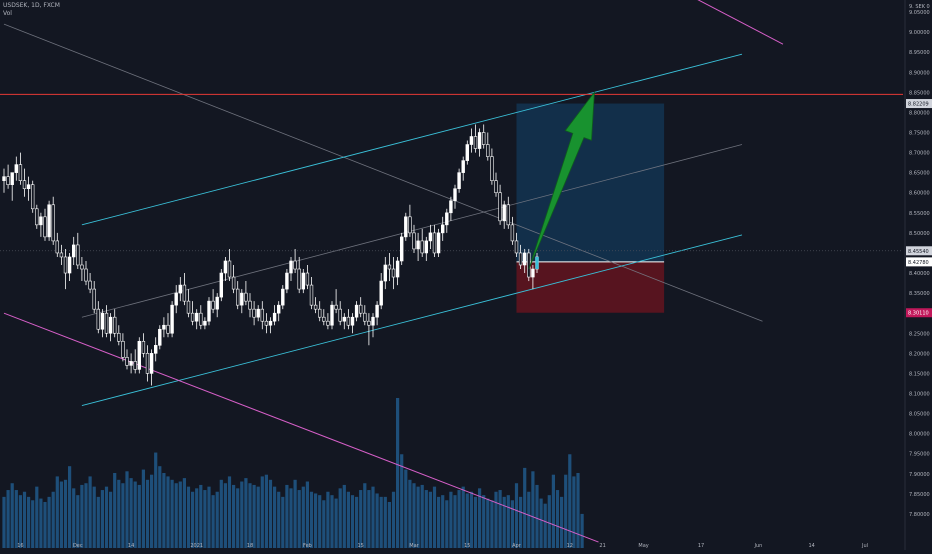  Describe the element at coordinates (919, 93) in the screenshot. I see `price-tick-label: 8.85000` at that location.